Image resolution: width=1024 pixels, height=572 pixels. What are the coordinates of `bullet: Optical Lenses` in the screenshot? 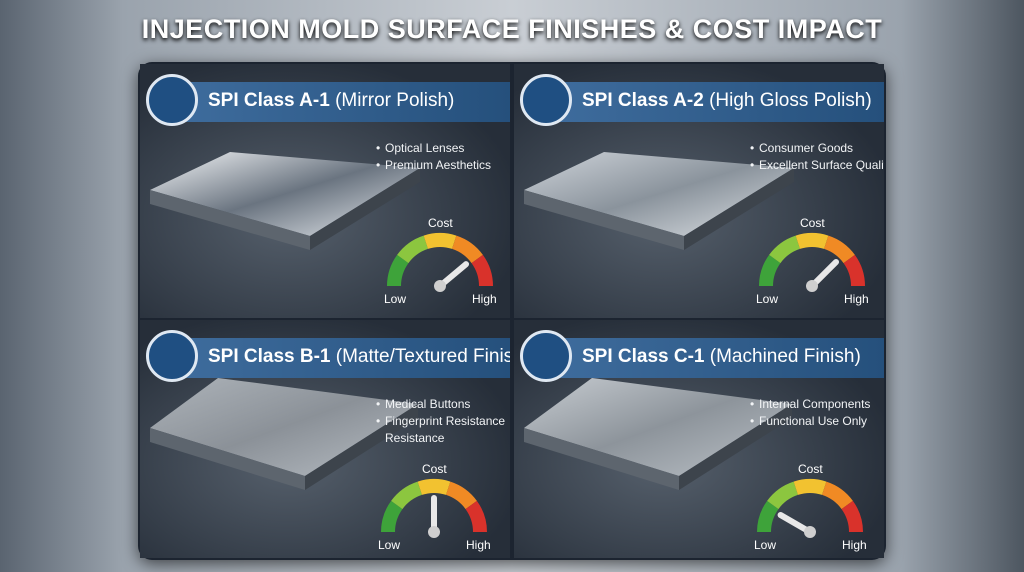 It's located at (443, 148).